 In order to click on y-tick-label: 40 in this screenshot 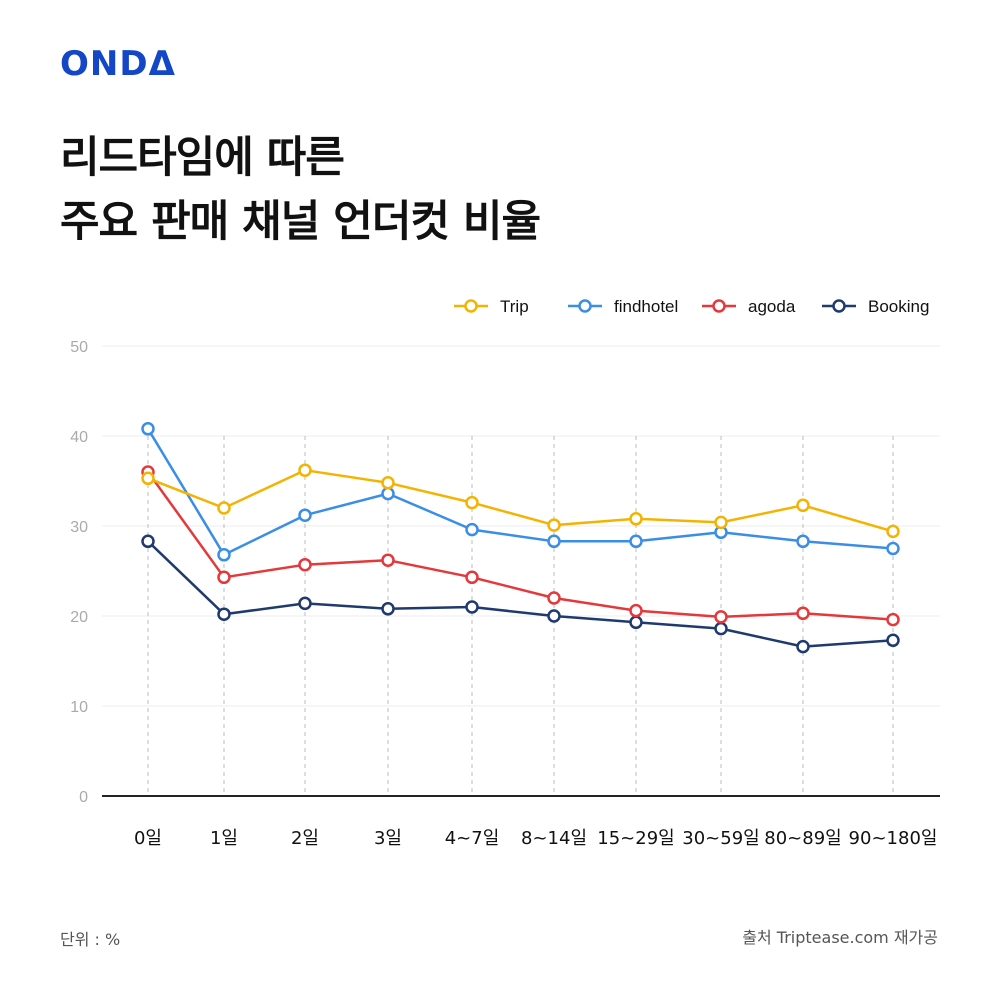, I will do `click(79, 437)`.